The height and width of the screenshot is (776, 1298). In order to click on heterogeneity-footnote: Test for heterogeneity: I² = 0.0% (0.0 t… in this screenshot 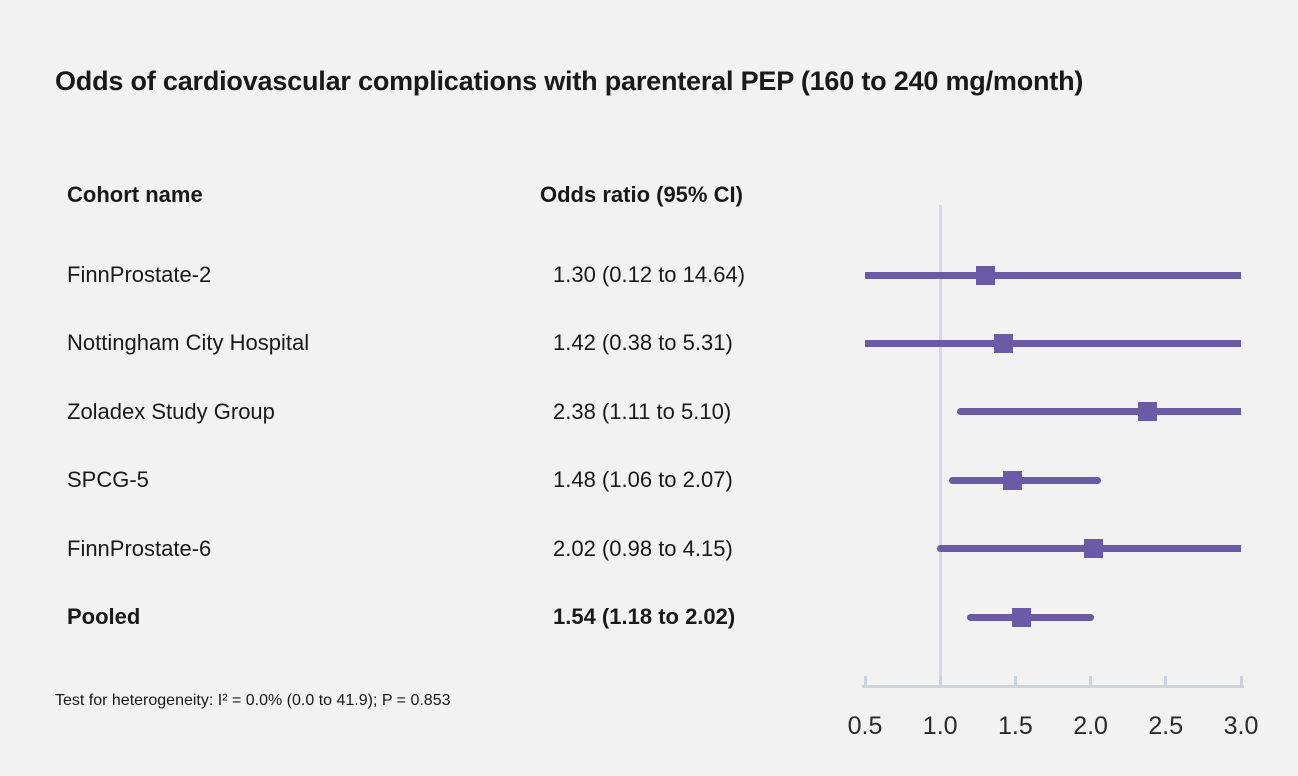, I will do `click(253, 700)`.